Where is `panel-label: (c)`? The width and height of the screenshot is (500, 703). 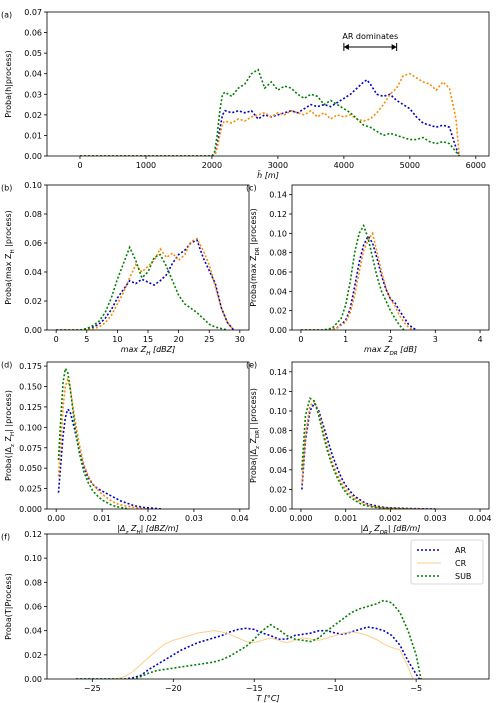
panel-label: (c) is located at coordinates (251, 188).